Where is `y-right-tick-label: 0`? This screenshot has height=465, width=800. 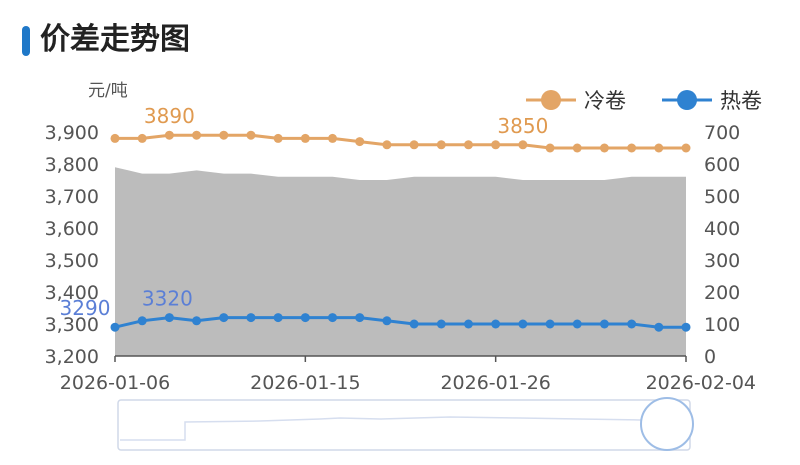 y-right-tick-label: 0 is located at coordinates (710, 357).